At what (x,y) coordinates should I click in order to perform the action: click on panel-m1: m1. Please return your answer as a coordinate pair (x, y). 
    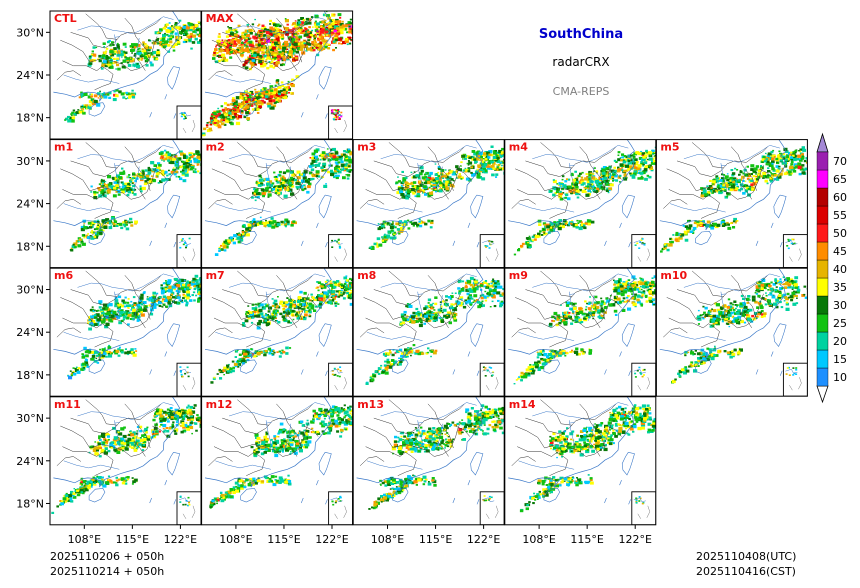
    Looking at the image, I should click on (125, 204).